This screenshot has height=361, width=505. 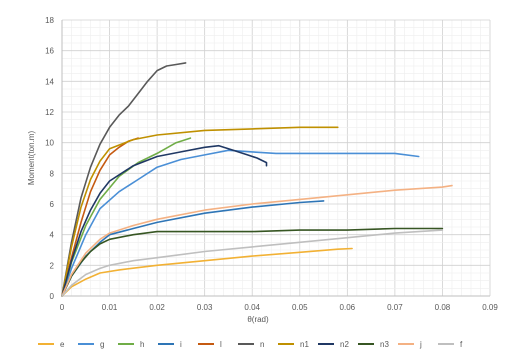 I want to click on series-line-e, so click(x=207, y=272).